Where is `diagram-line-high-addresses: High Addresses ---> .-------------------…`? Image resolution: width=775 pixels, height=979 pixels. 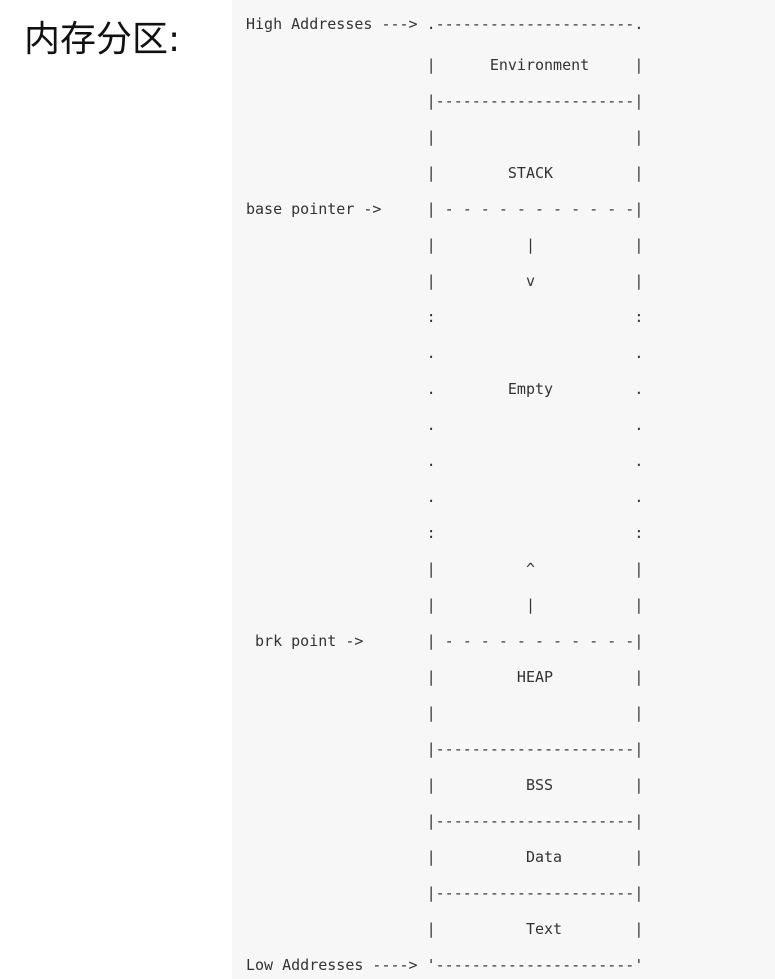 diagram-line-high-addresses: High Addresses ---> .-------------------… is located at coordinates (445, 24).